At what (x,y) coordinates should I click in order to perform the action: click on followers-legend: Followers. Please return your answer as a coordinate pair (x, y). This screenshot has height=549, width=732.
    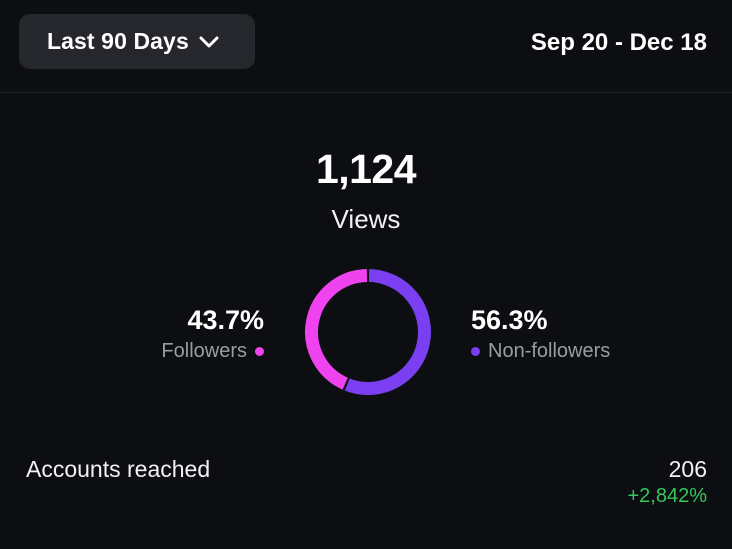
    Looking at the image, I should click on (212, 351).